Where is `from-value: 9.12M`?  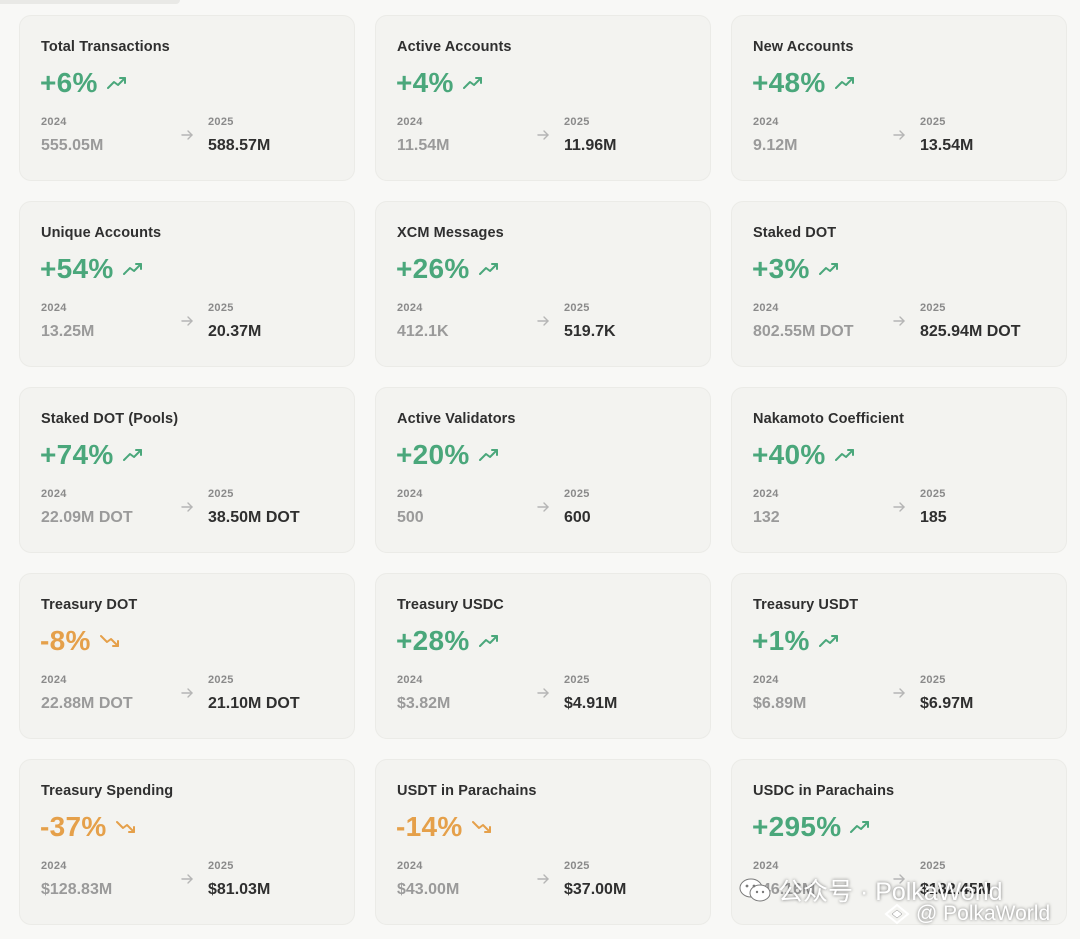
from-value: 9.12M is located at coordinates (775, 145).